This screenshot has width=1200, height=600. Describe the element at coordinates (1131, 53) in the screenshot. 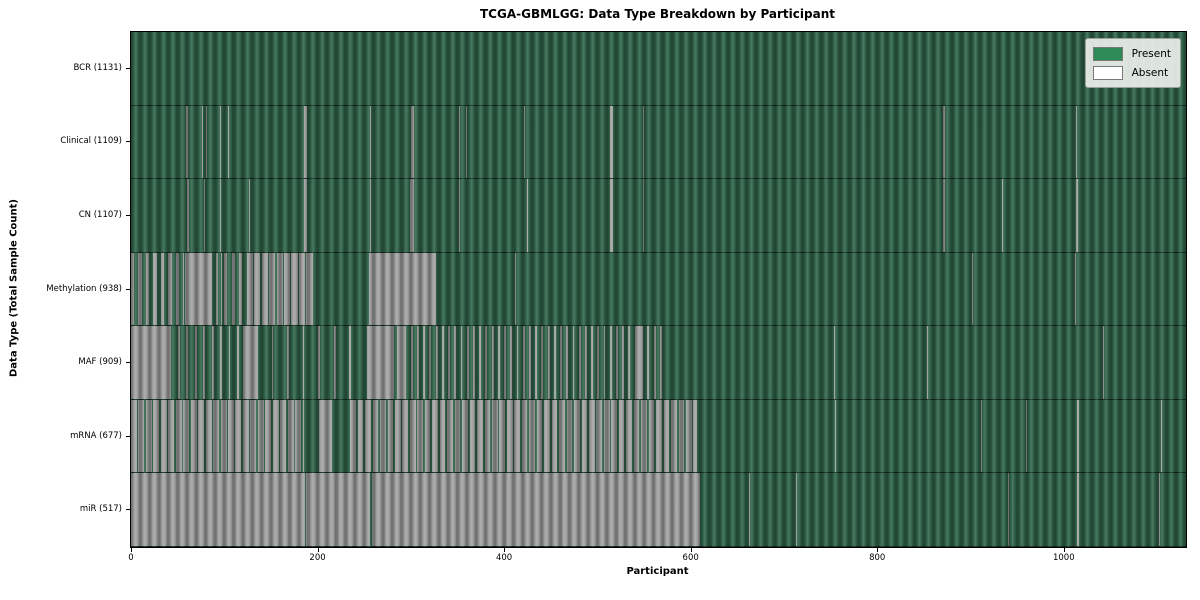

I see `legend-entry-present: Present` at that location.